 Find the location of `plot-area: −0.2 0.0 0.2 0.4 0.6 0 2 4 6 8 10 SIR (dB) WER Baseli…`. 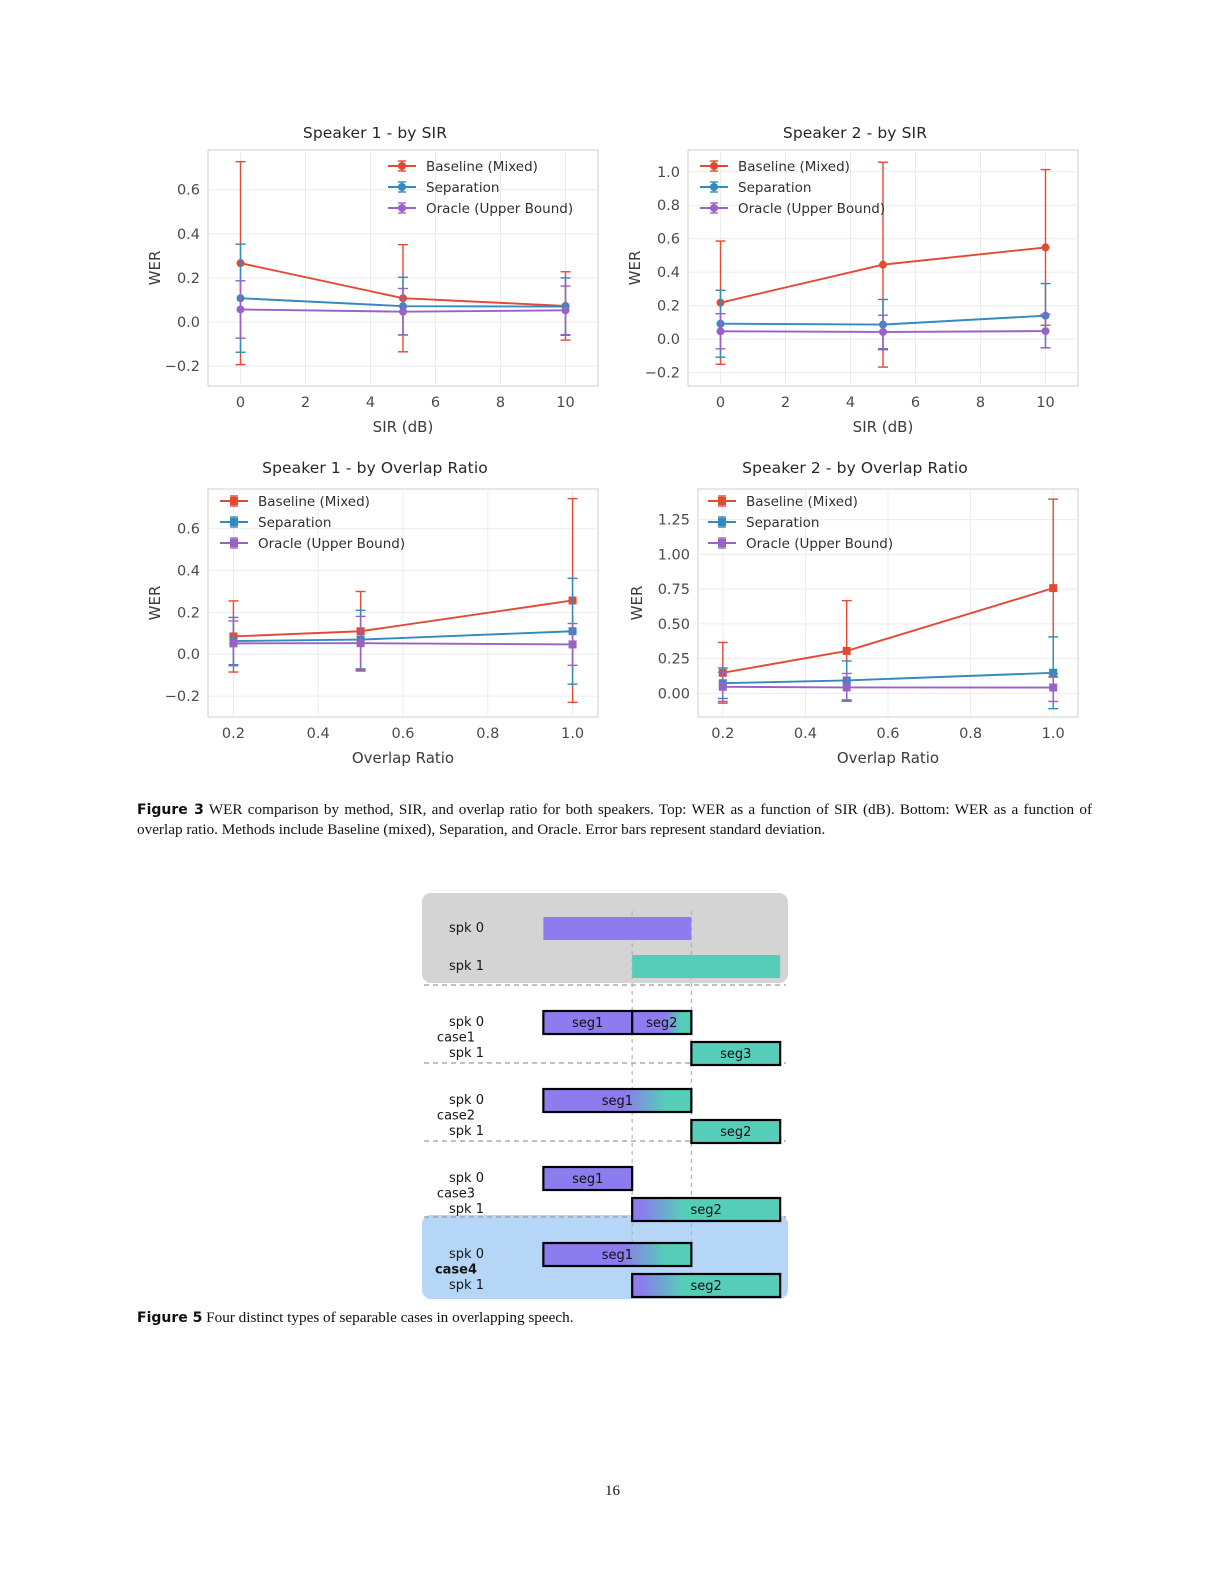

plot-area: −0.2 0.0 0.2 0.4 0.6 0 2 4 6 8 10 SIR (dB) WER Baseli… is located at coordinates (372, 292).